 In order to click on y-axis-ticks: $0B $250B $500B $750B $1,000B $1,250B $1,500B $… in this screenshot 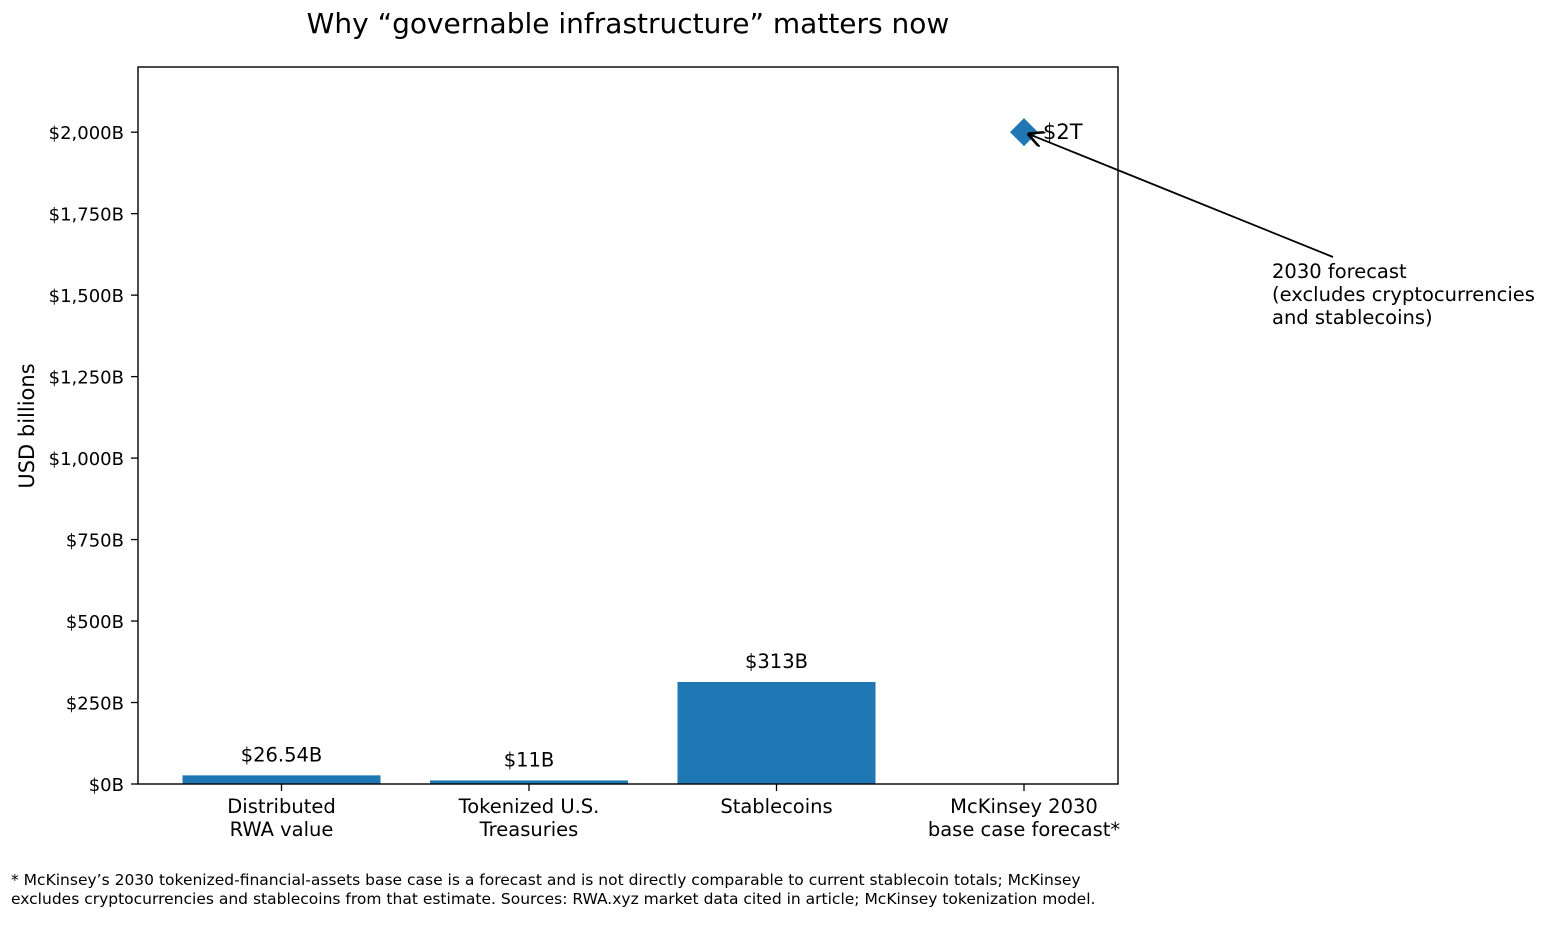, I will do `click(93, 459)`.